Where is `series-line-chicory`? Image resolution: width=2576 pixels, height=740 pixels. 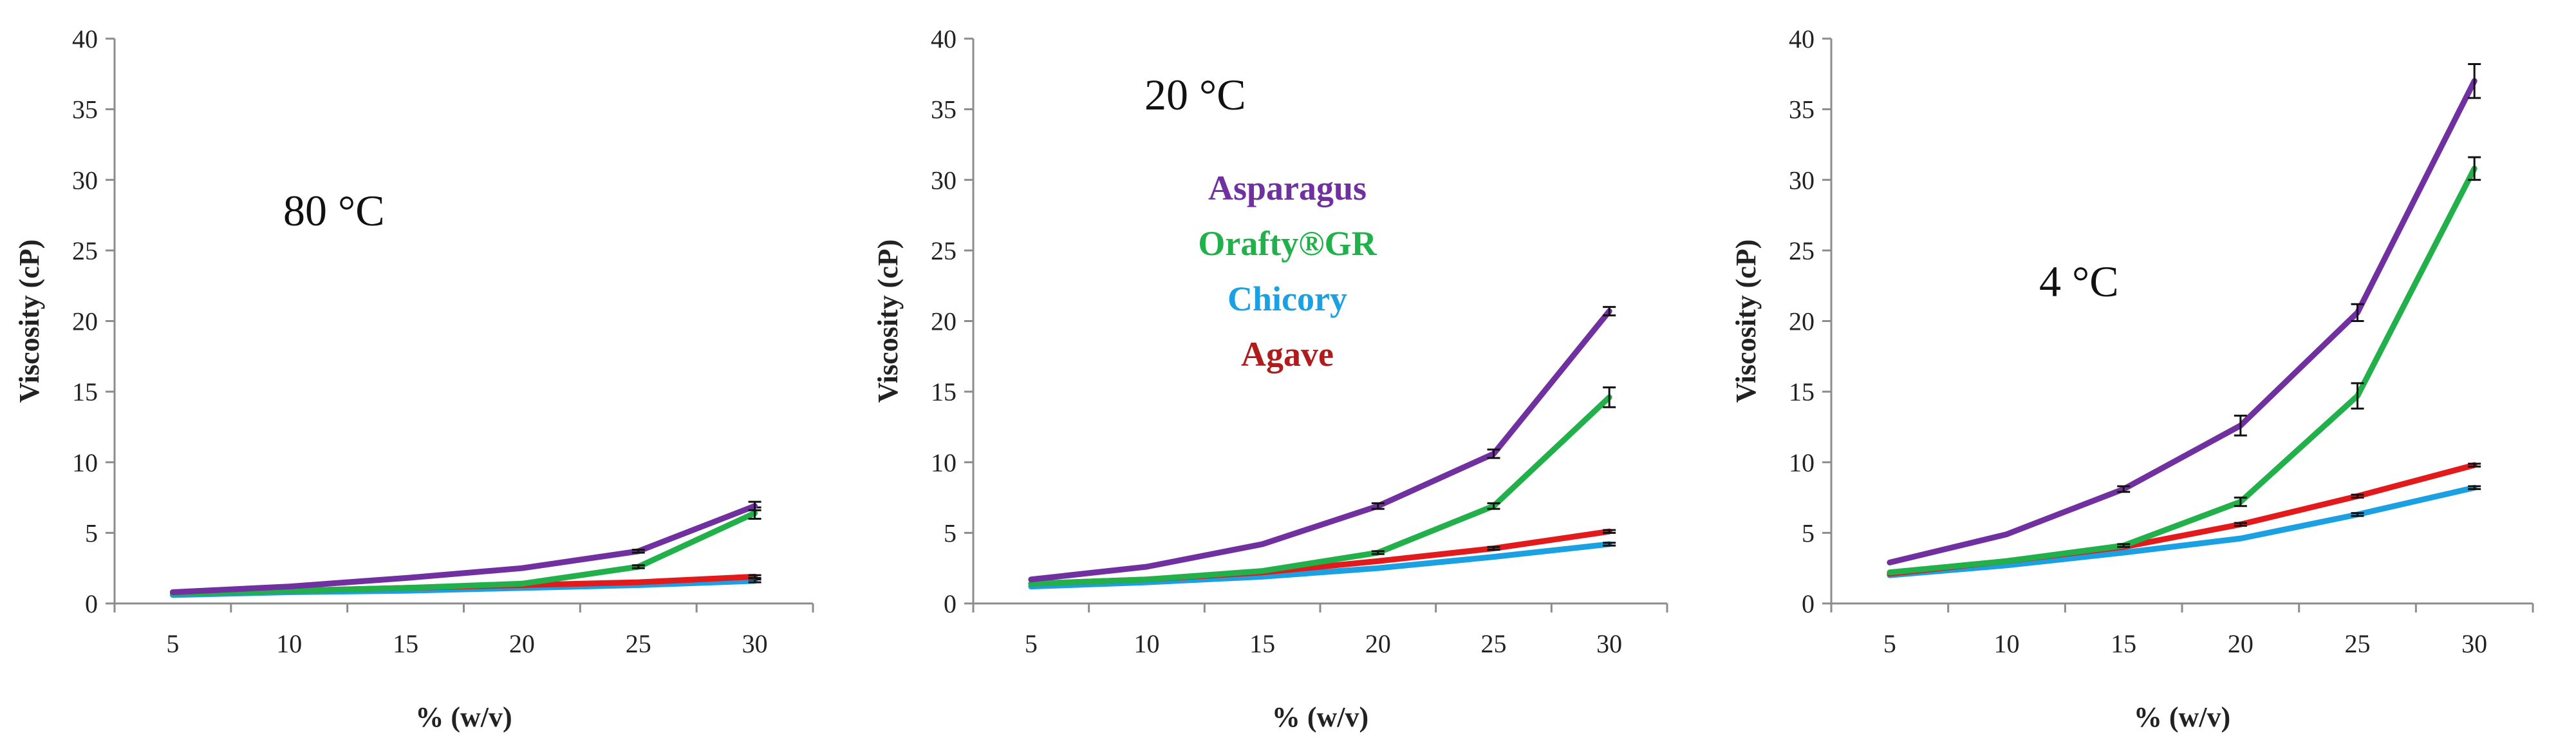
series-line-chicory is located at coordinates (2182, 531).